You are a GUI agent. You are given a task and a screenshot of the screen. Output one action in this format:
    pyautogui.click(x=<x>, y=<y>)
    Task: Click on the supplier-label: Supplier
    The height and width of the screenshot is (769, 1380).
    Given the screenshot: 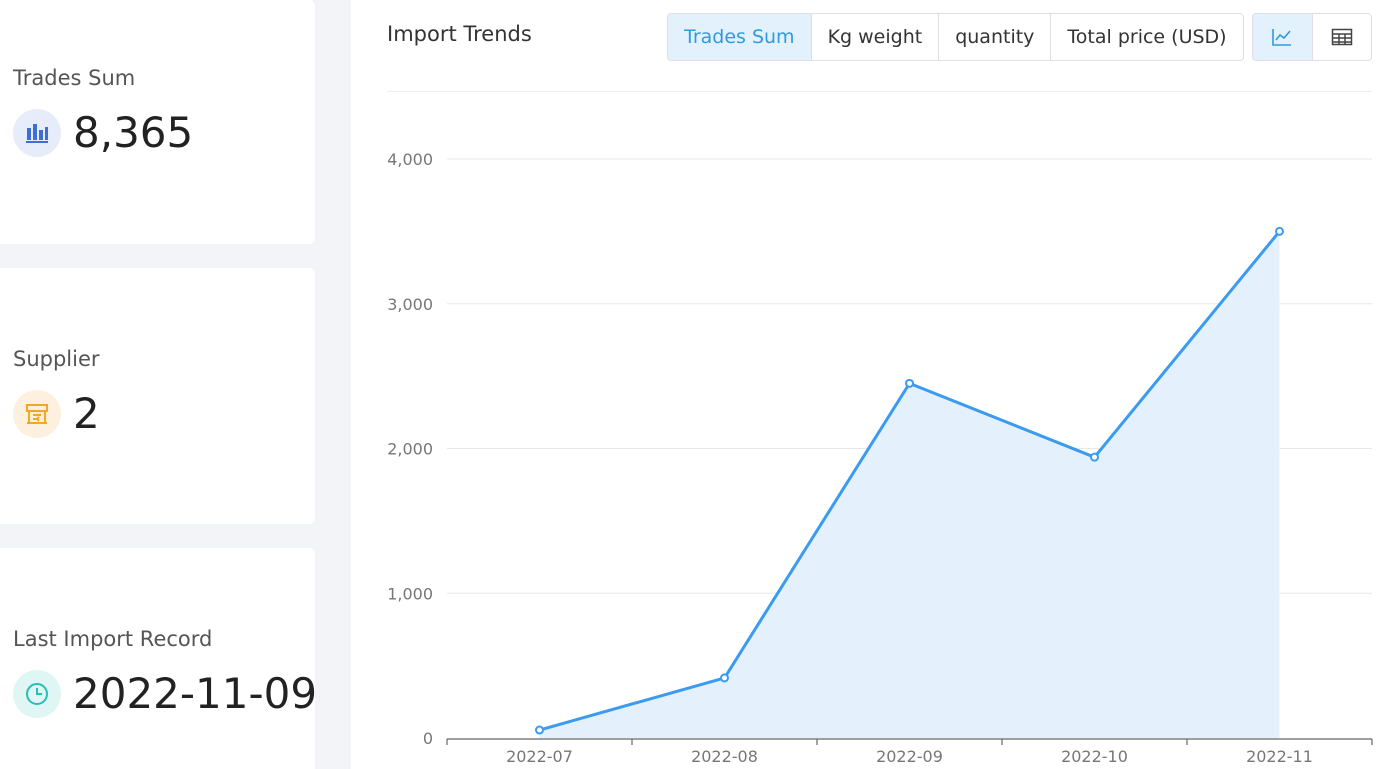 What is the action you would take?
    pyautogui.click(x=56, y=359)
    